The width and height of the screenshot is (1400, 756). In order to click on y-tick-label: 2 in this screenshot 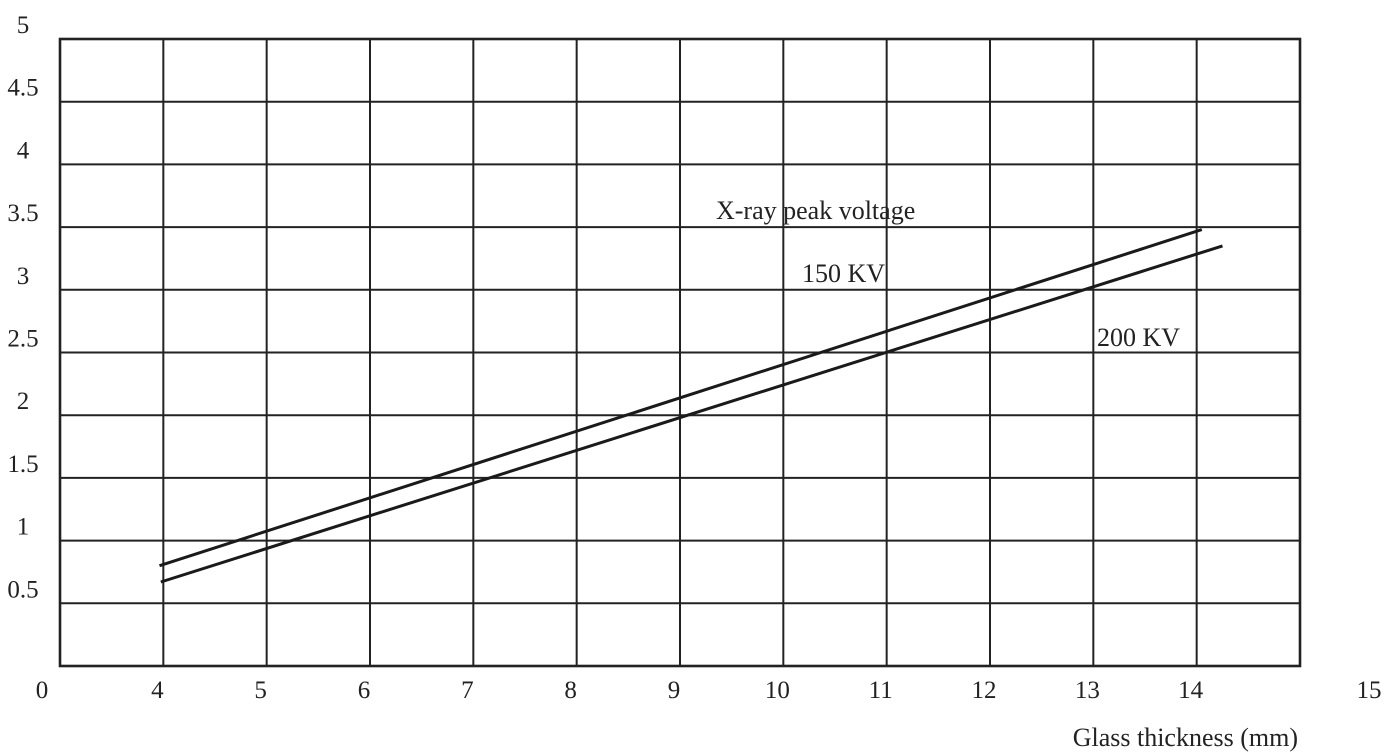, I will do `click(23, 401)`.